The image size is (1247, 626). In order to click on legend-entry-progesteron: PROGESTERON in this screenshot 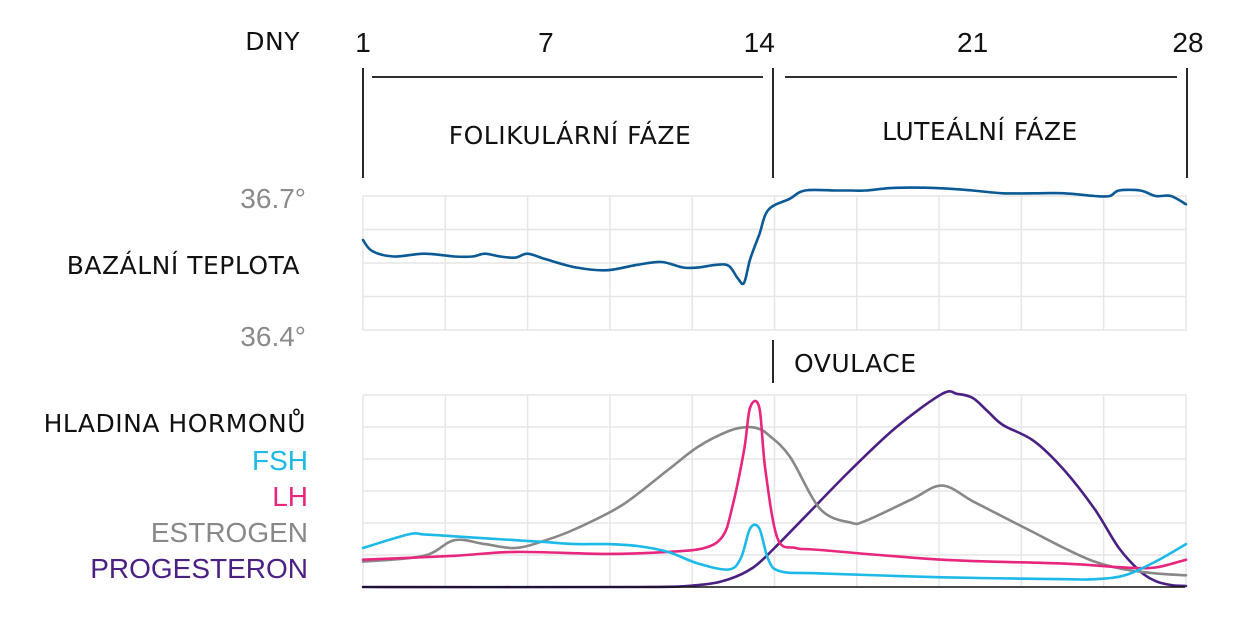, I will do `click(199, 568)`.